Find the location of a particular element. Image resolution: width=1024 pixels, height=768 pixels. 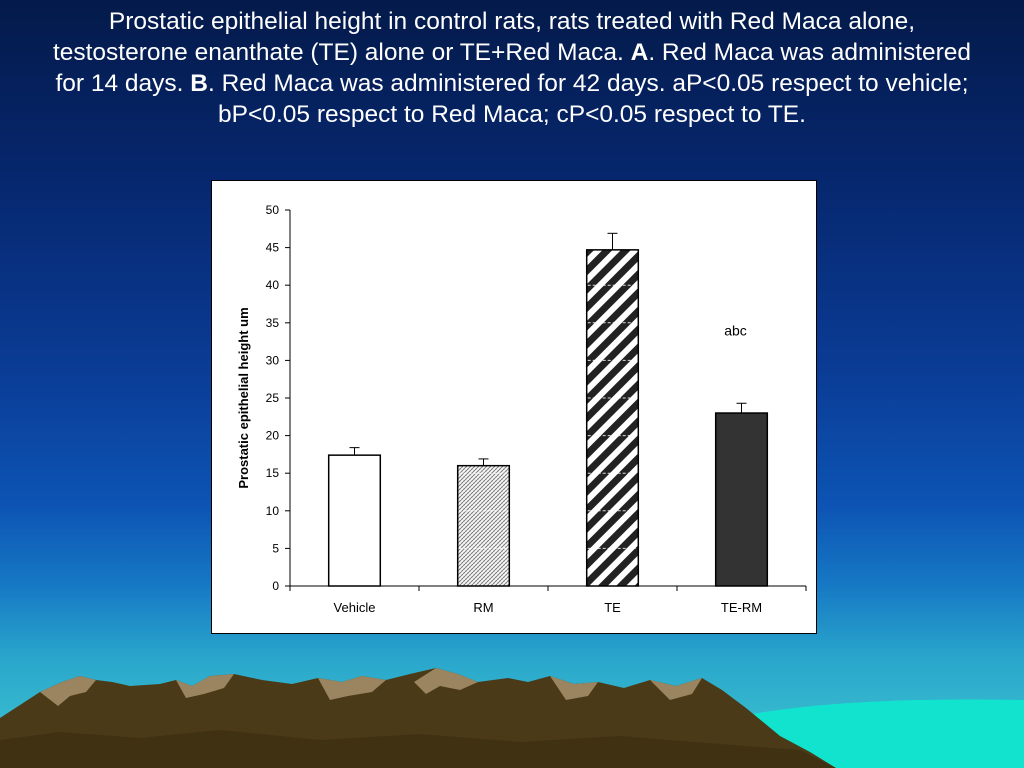

y-tick-label: 40 is located at coordinates (273, 285).